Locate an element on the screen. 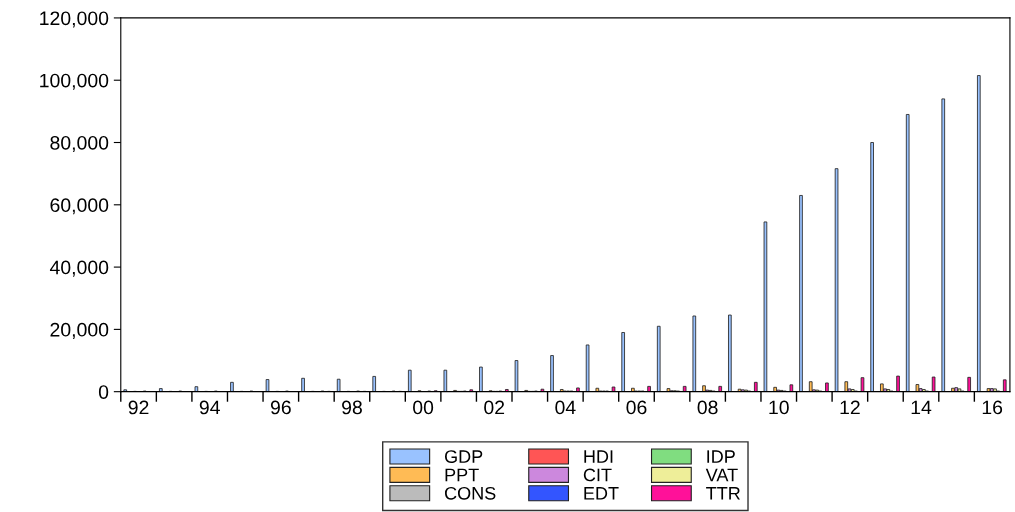 This screenshot has width=1015, height=512. y-tick-label: 120,000 is located at coordinates (74, 19).